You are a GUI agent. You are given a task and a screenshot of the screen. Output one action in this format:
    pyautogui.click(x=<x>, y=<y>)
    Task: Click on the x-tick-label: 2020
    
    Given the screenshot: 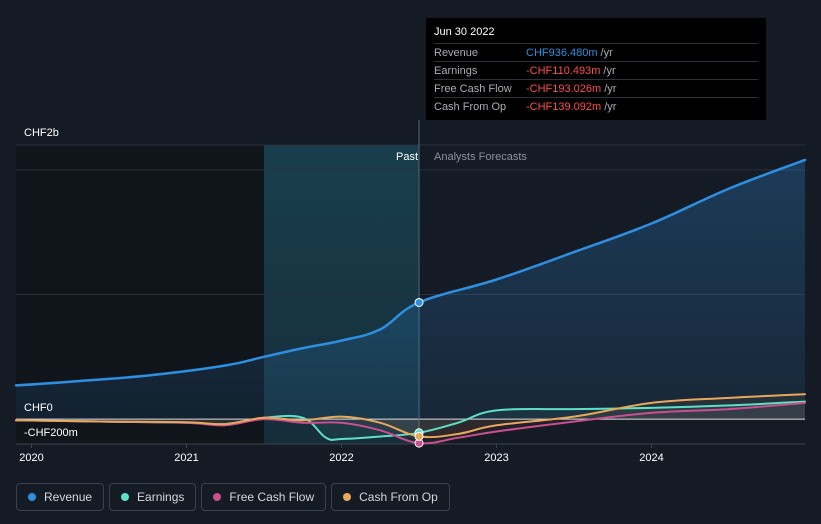 What is the action you would take?
    pyautogui.click(x=31, y=458)
    